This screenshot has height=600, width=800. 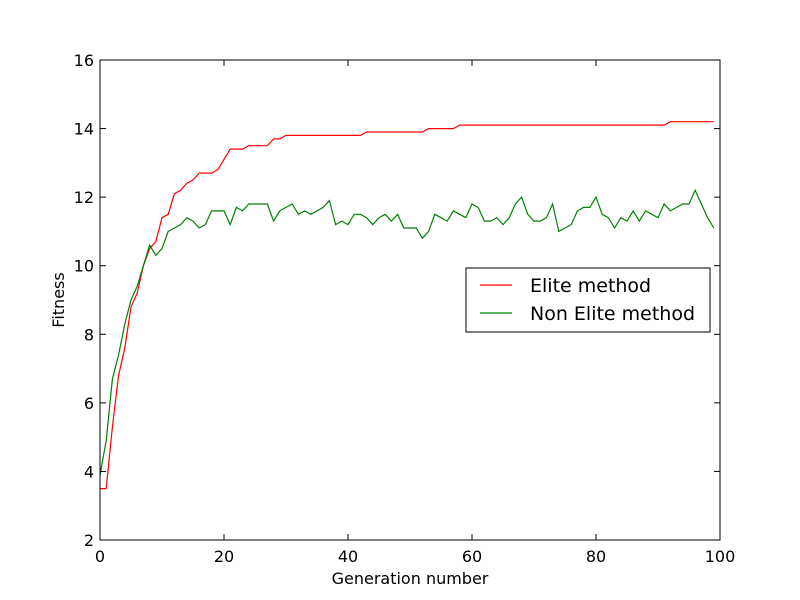 What do you see at coordinates (84, 197) in the screenshot?
I see `y-tick-label: 12` at bounding box center [84, 197].